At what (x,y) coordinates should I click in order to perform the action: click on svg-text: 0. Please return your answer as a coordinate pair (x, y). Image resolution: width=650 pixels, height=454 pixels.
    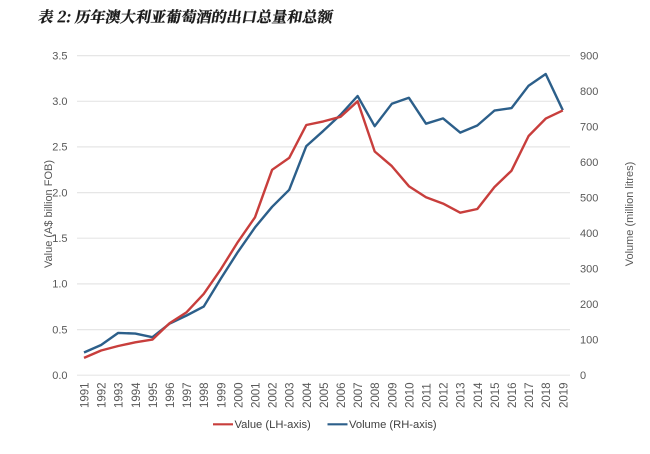
    Looking at the image, I should click on (583, 376).